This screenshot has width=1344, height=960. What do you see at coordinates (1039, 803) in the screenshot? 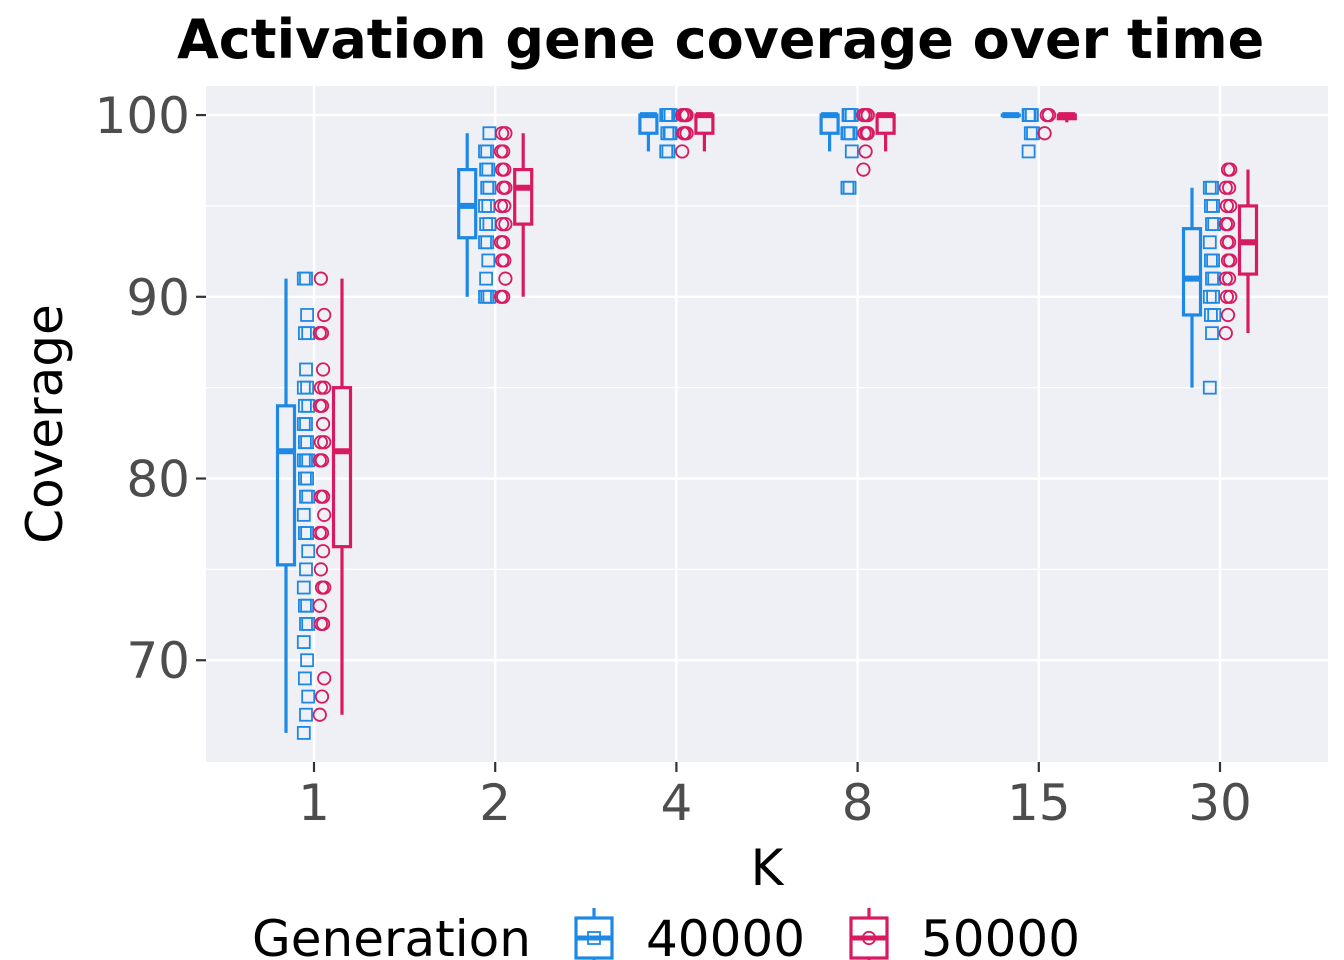
I see `x-tick-label: 15` at bounding box center [1039, 803].